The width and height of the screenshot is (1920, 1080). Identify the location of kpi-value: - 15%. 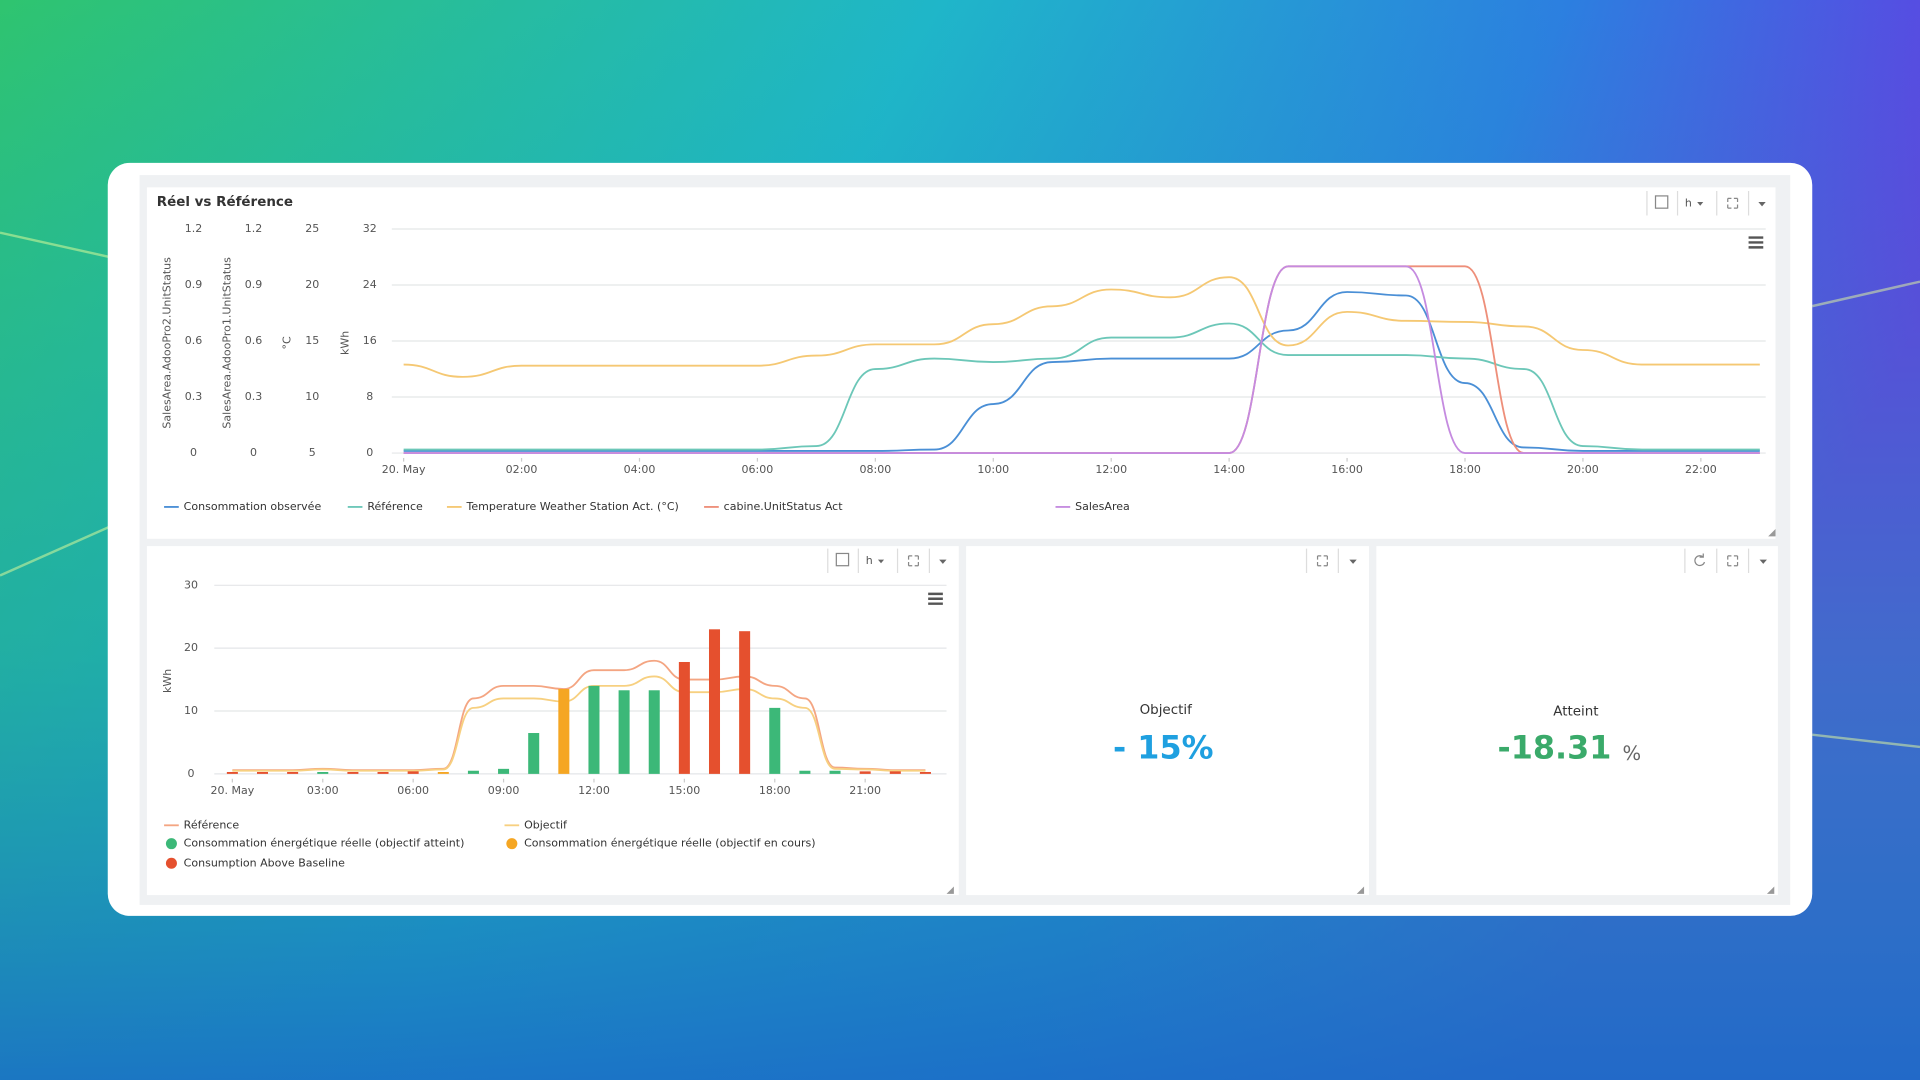
(1163, 747).